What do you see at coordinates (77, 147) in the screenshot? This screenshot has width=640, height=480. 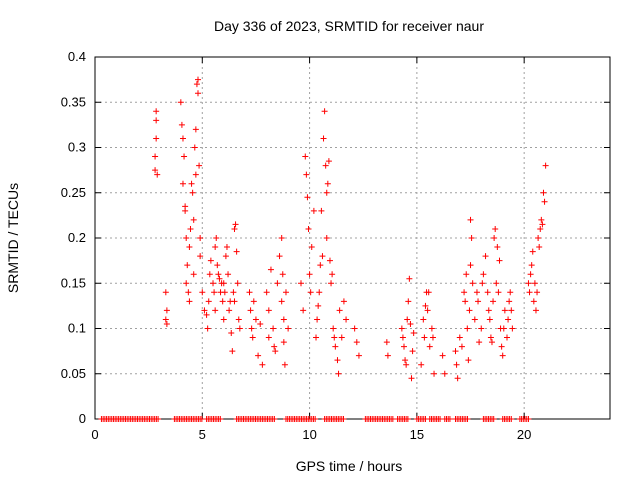 I see `y-tick-label: 0.3` at bounding box center [77, 147].